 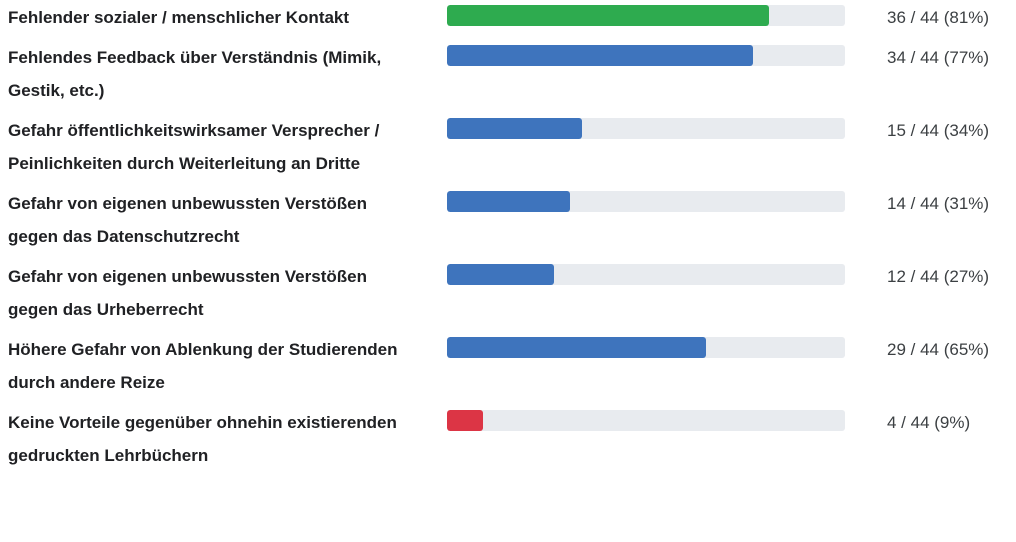 What do you see at coordinates (938, 130) in the screenshot?
I see `value-label: 15 / 44 (34%)` at bounding box center [938, 130].